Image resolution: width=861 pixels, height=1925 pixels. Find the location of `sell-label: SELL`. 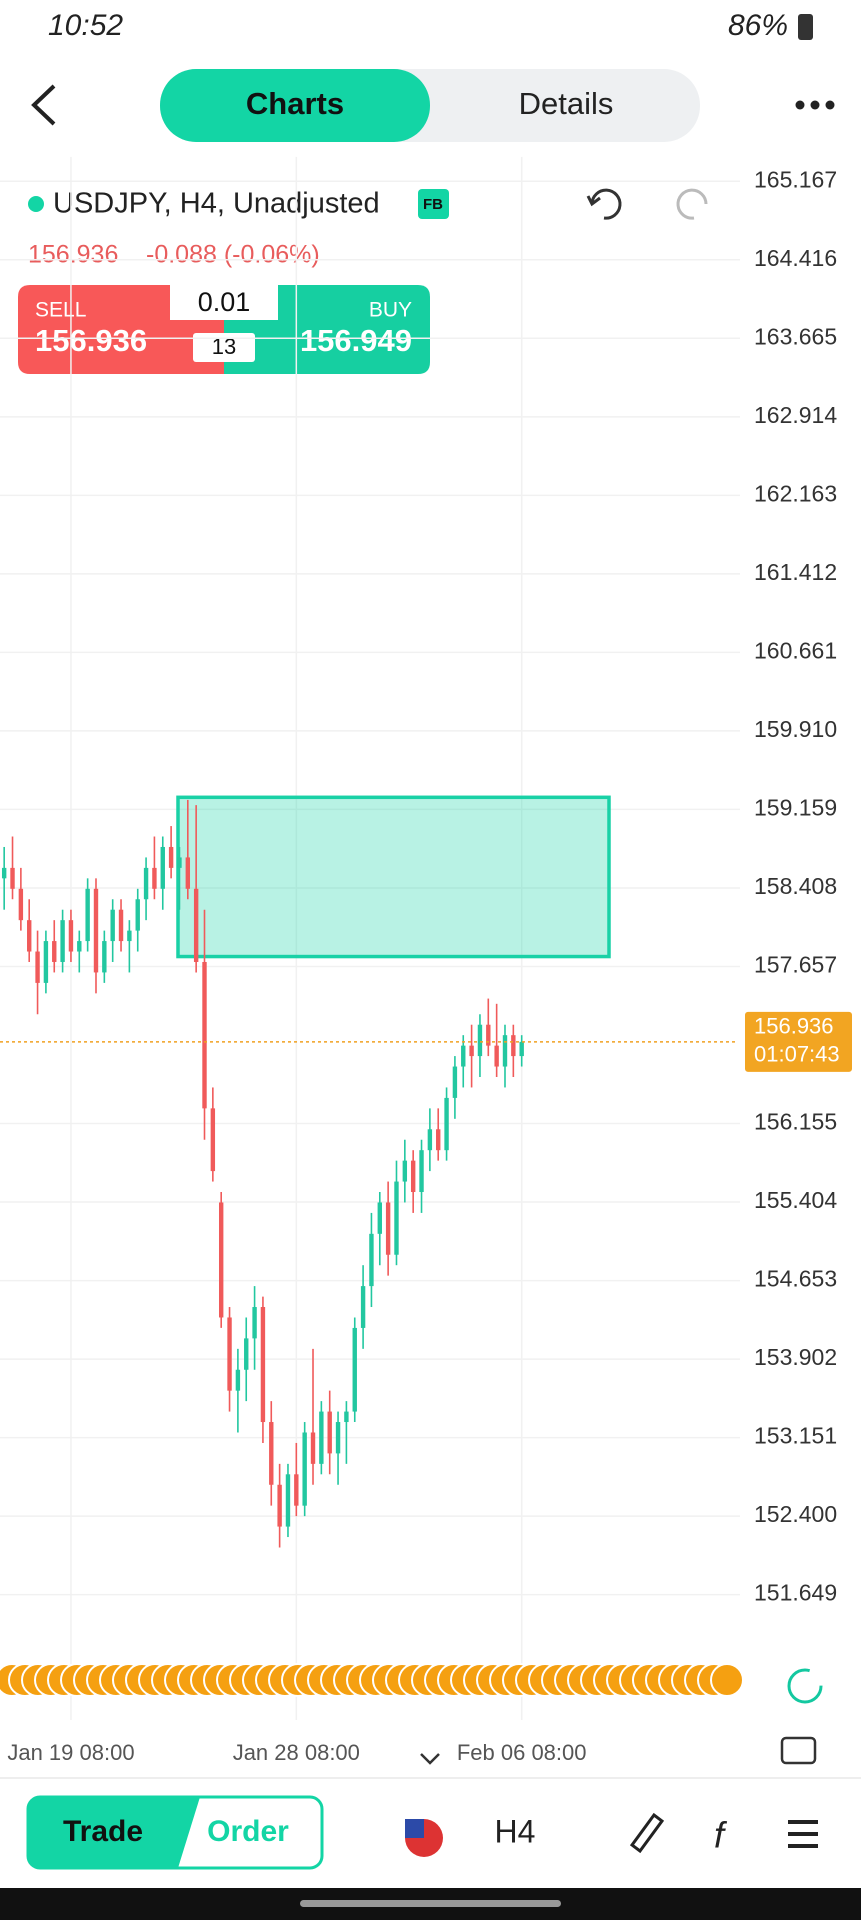

sell-label: SELL is located at coordinates (60, 310).